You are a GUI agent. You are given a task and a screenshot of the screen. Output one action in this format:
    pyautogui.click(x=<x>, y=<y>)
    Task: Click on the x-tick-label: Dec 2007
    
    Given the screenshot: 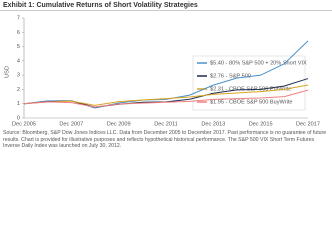 What is the action you would take?
    pyautogui.click(x=71, y=124)
    